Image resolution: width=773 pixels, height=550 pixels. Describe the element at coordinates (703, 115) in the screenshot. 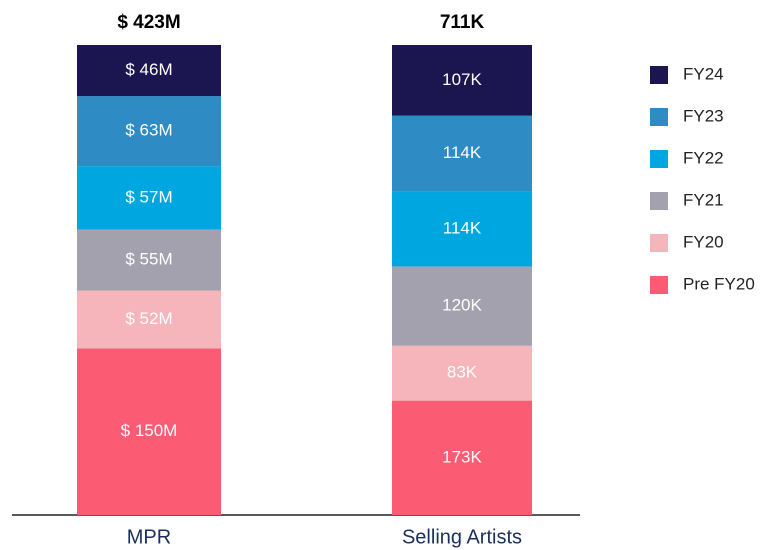

I see `legend-label: FY23` at that location.